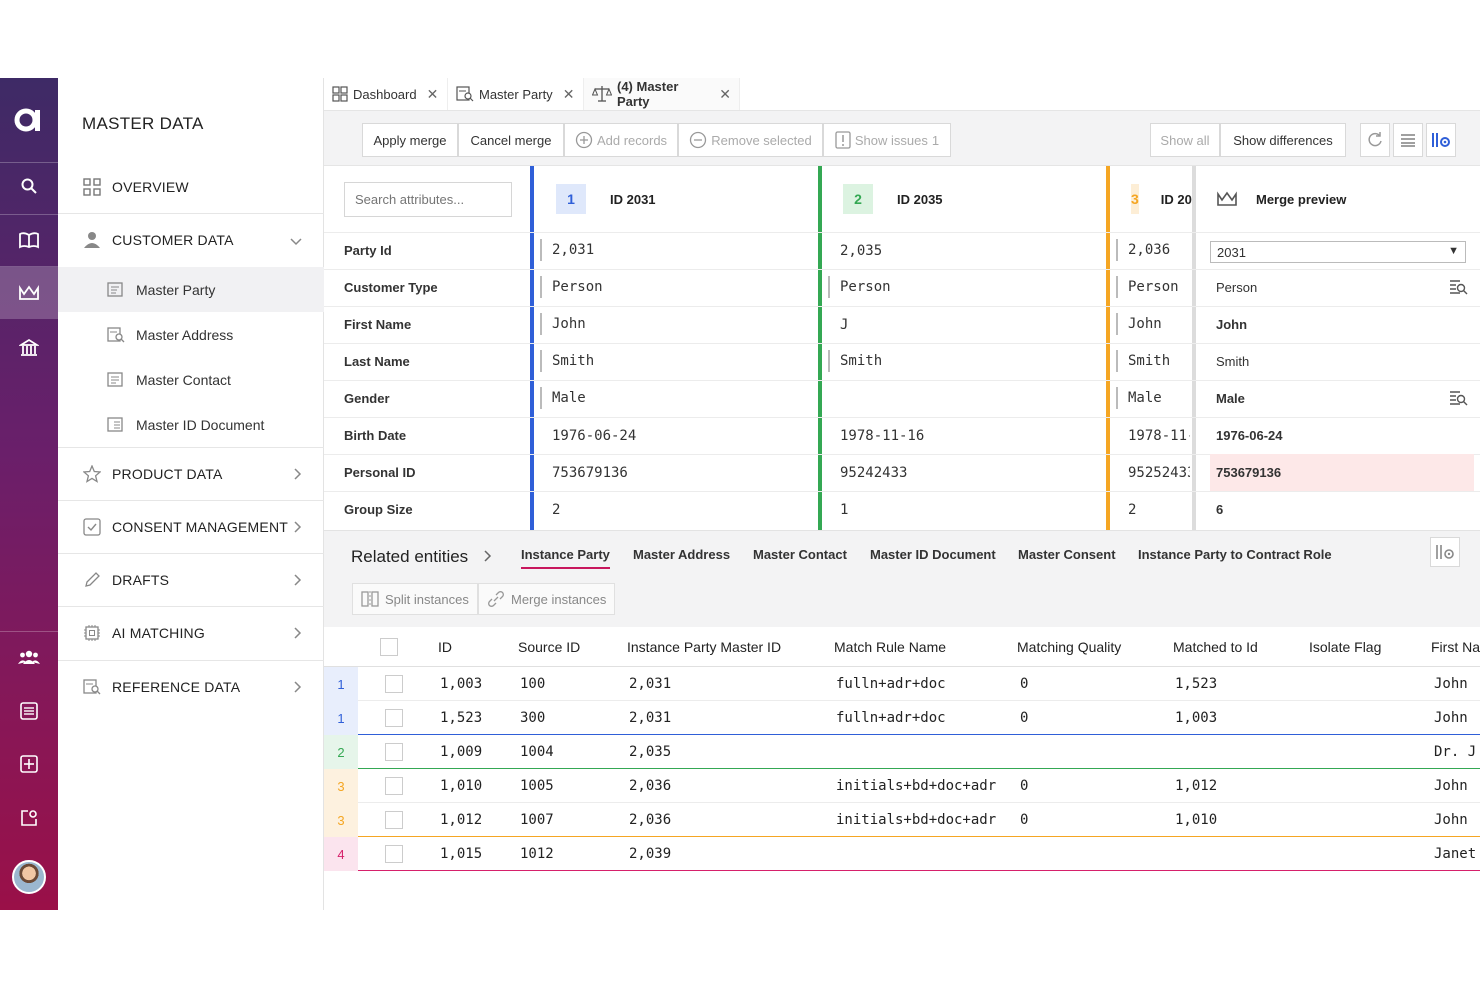 The width and height of the screenshot is (1480, 987). I want to click on export-icon, so click(29, 818).